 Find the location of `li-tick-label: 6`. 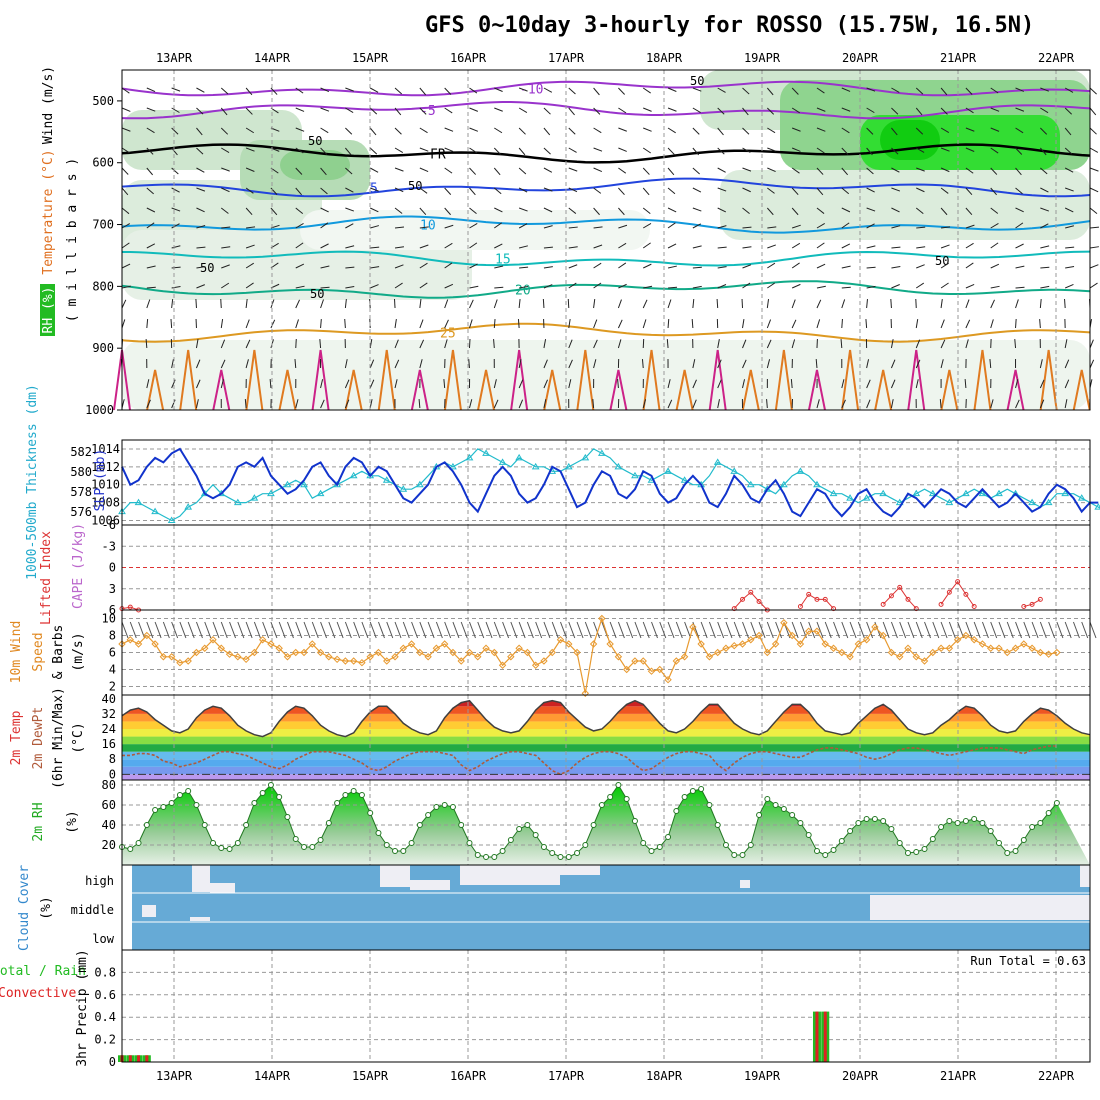

li-tick-label: 6 is located at coordinates (112, 610).